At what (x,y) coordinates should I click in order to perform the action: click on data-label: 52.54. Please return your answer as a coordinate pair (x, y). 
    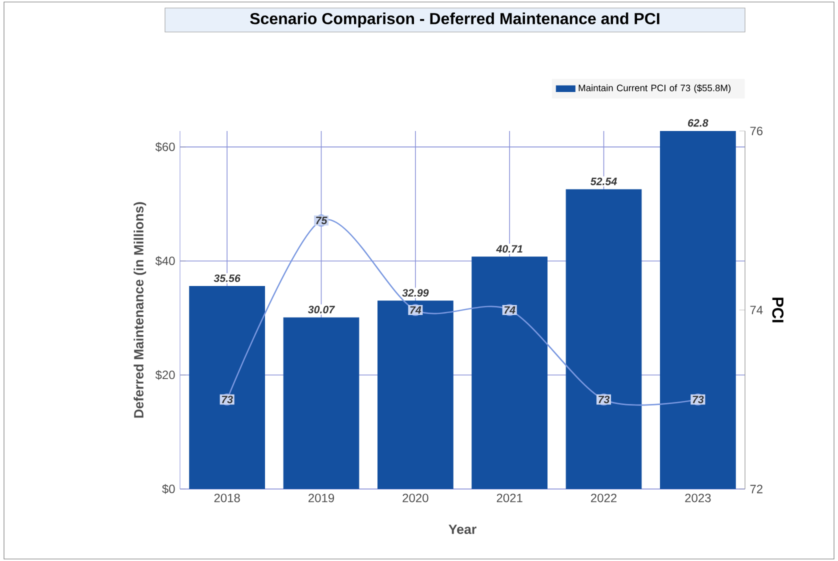
    Looking at the image, I should click on (603, 182).